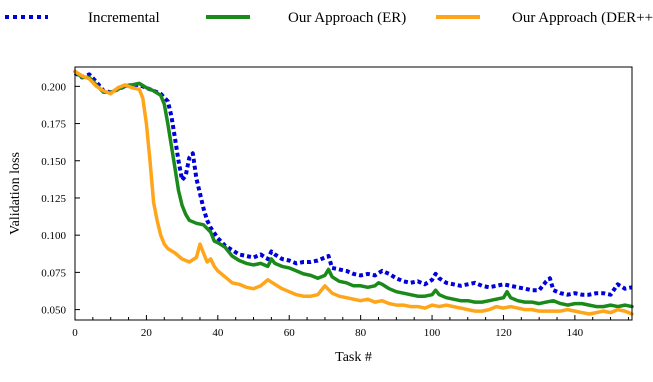  What do you see at coordinates (15, 193) in the screenshot?
I see `y-axis-label: Validation loss` at bounding box center [15, 193].